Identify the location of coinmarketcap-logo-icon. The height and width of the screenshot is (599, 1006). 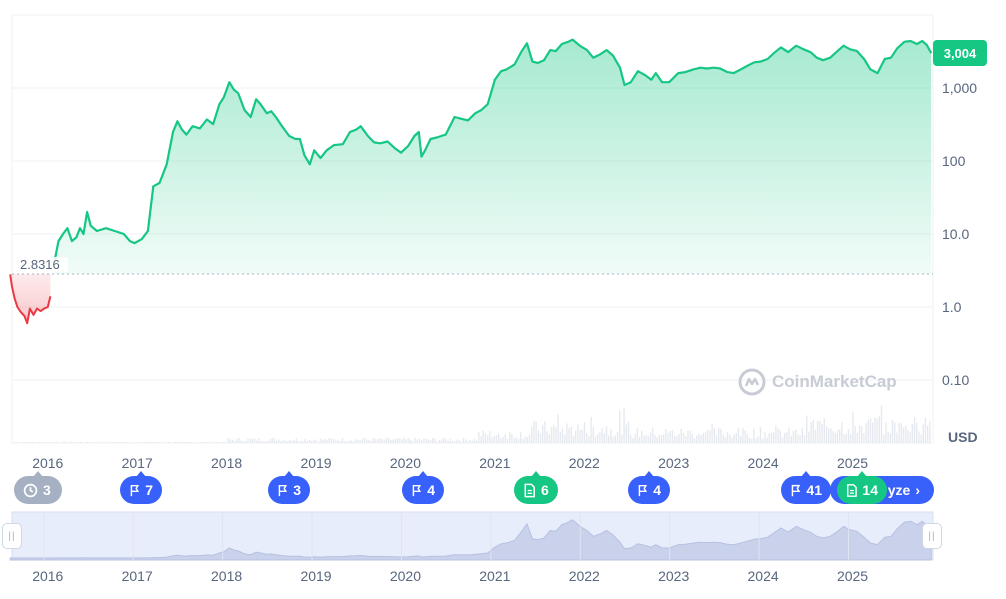
(752, 382).